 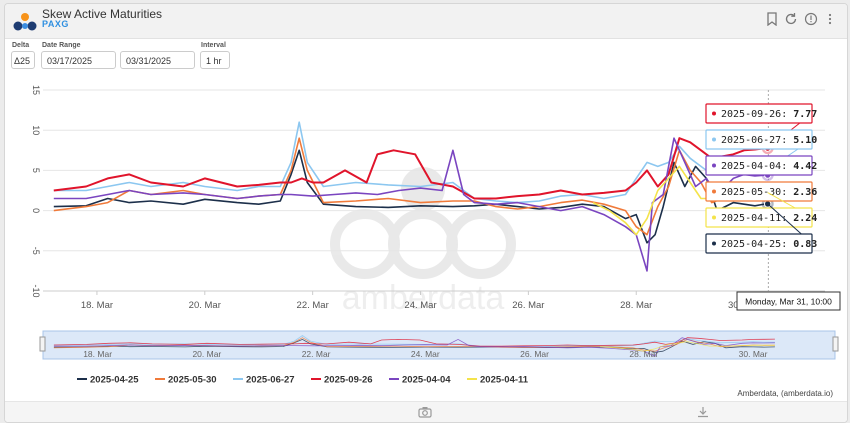 I want to click on legend-item-2025-04-11: 2025-04-11, so click(x=498, y=380).